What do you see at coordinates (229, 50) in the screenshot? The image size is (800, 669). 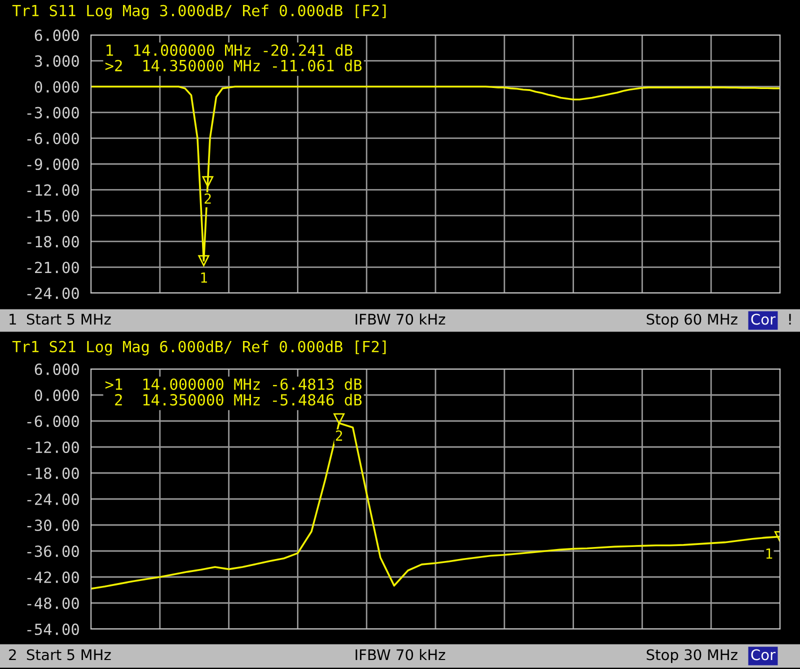 I see `annotation: 1 14.000000 MHz -20.241 dB` at bounding box center [229, 50].